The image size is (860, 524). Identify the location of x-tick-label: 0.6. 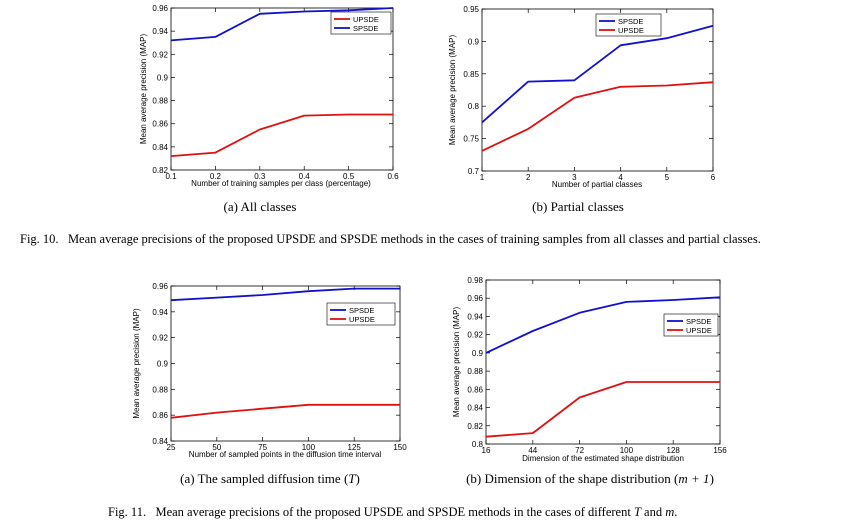
(393, 176).